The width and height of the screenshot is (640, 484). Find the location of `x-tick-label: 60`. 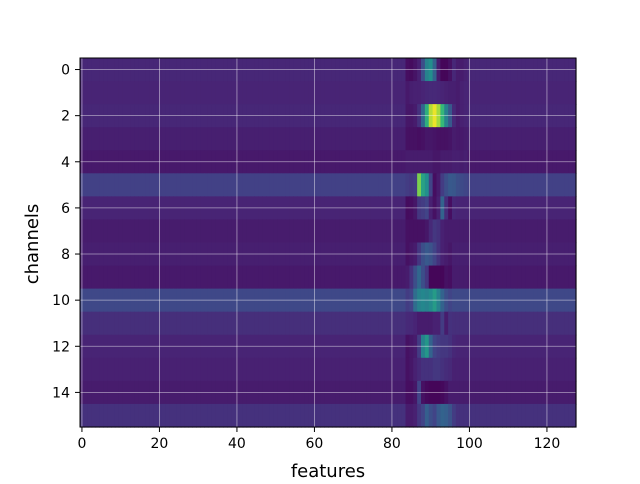

x-tick-label: 60 is located at coordinates (315, 444).